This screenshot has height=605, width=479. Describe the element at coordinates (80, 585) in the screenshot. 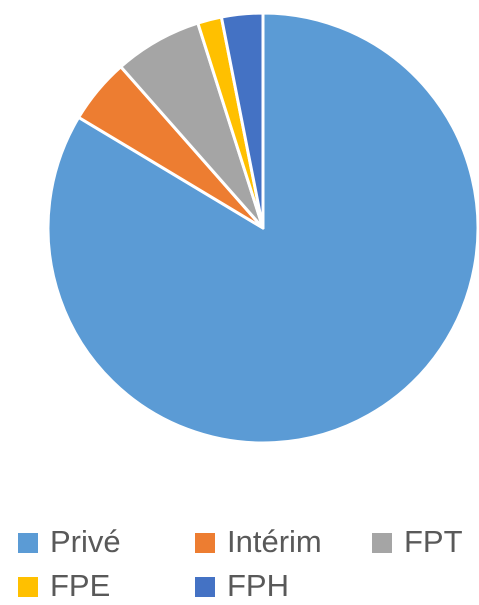

I see `legend-label: FPE` at that location.